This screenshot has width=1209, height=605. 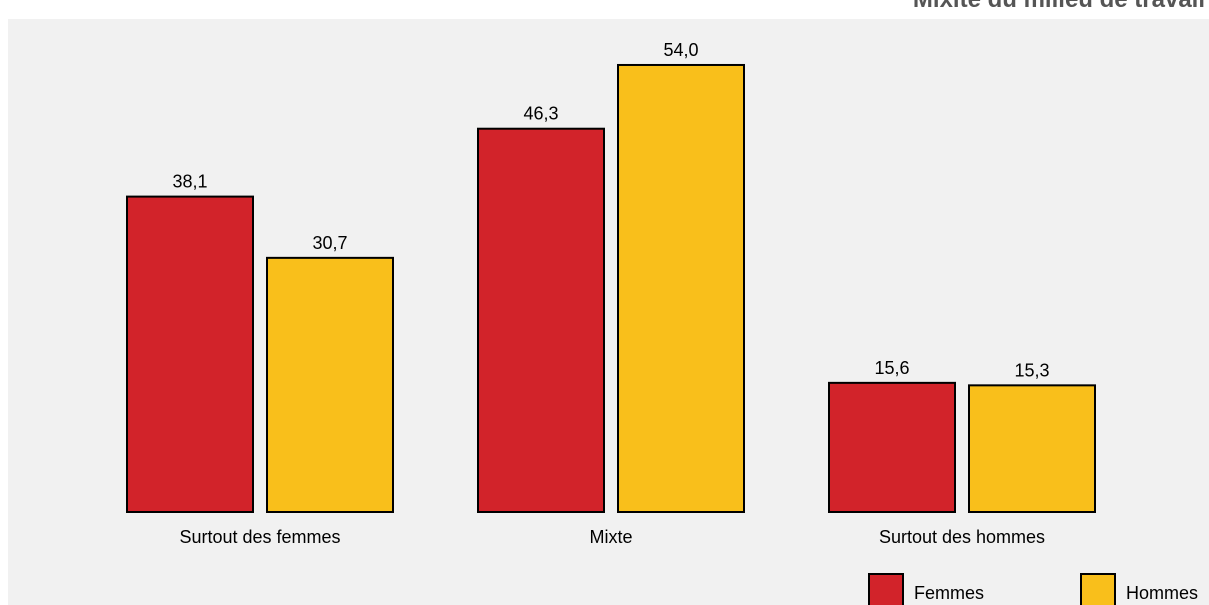 I want to click on legend-swatch-femmes, so click(x=886, y=589).